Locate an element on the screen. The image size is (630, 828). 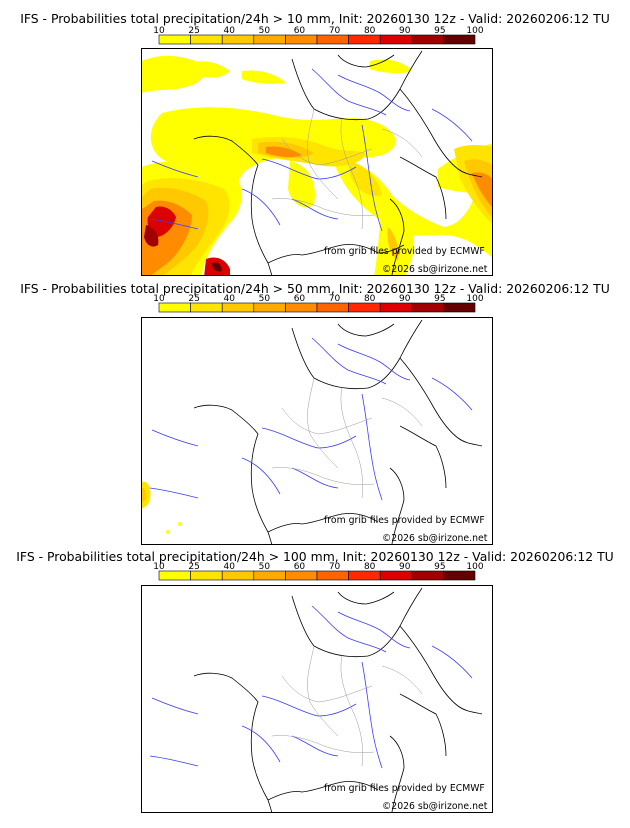
panel-3-colorbar: 10 25 40 50 60 70 80 90 95 100 is located at coordinates (318, 571).